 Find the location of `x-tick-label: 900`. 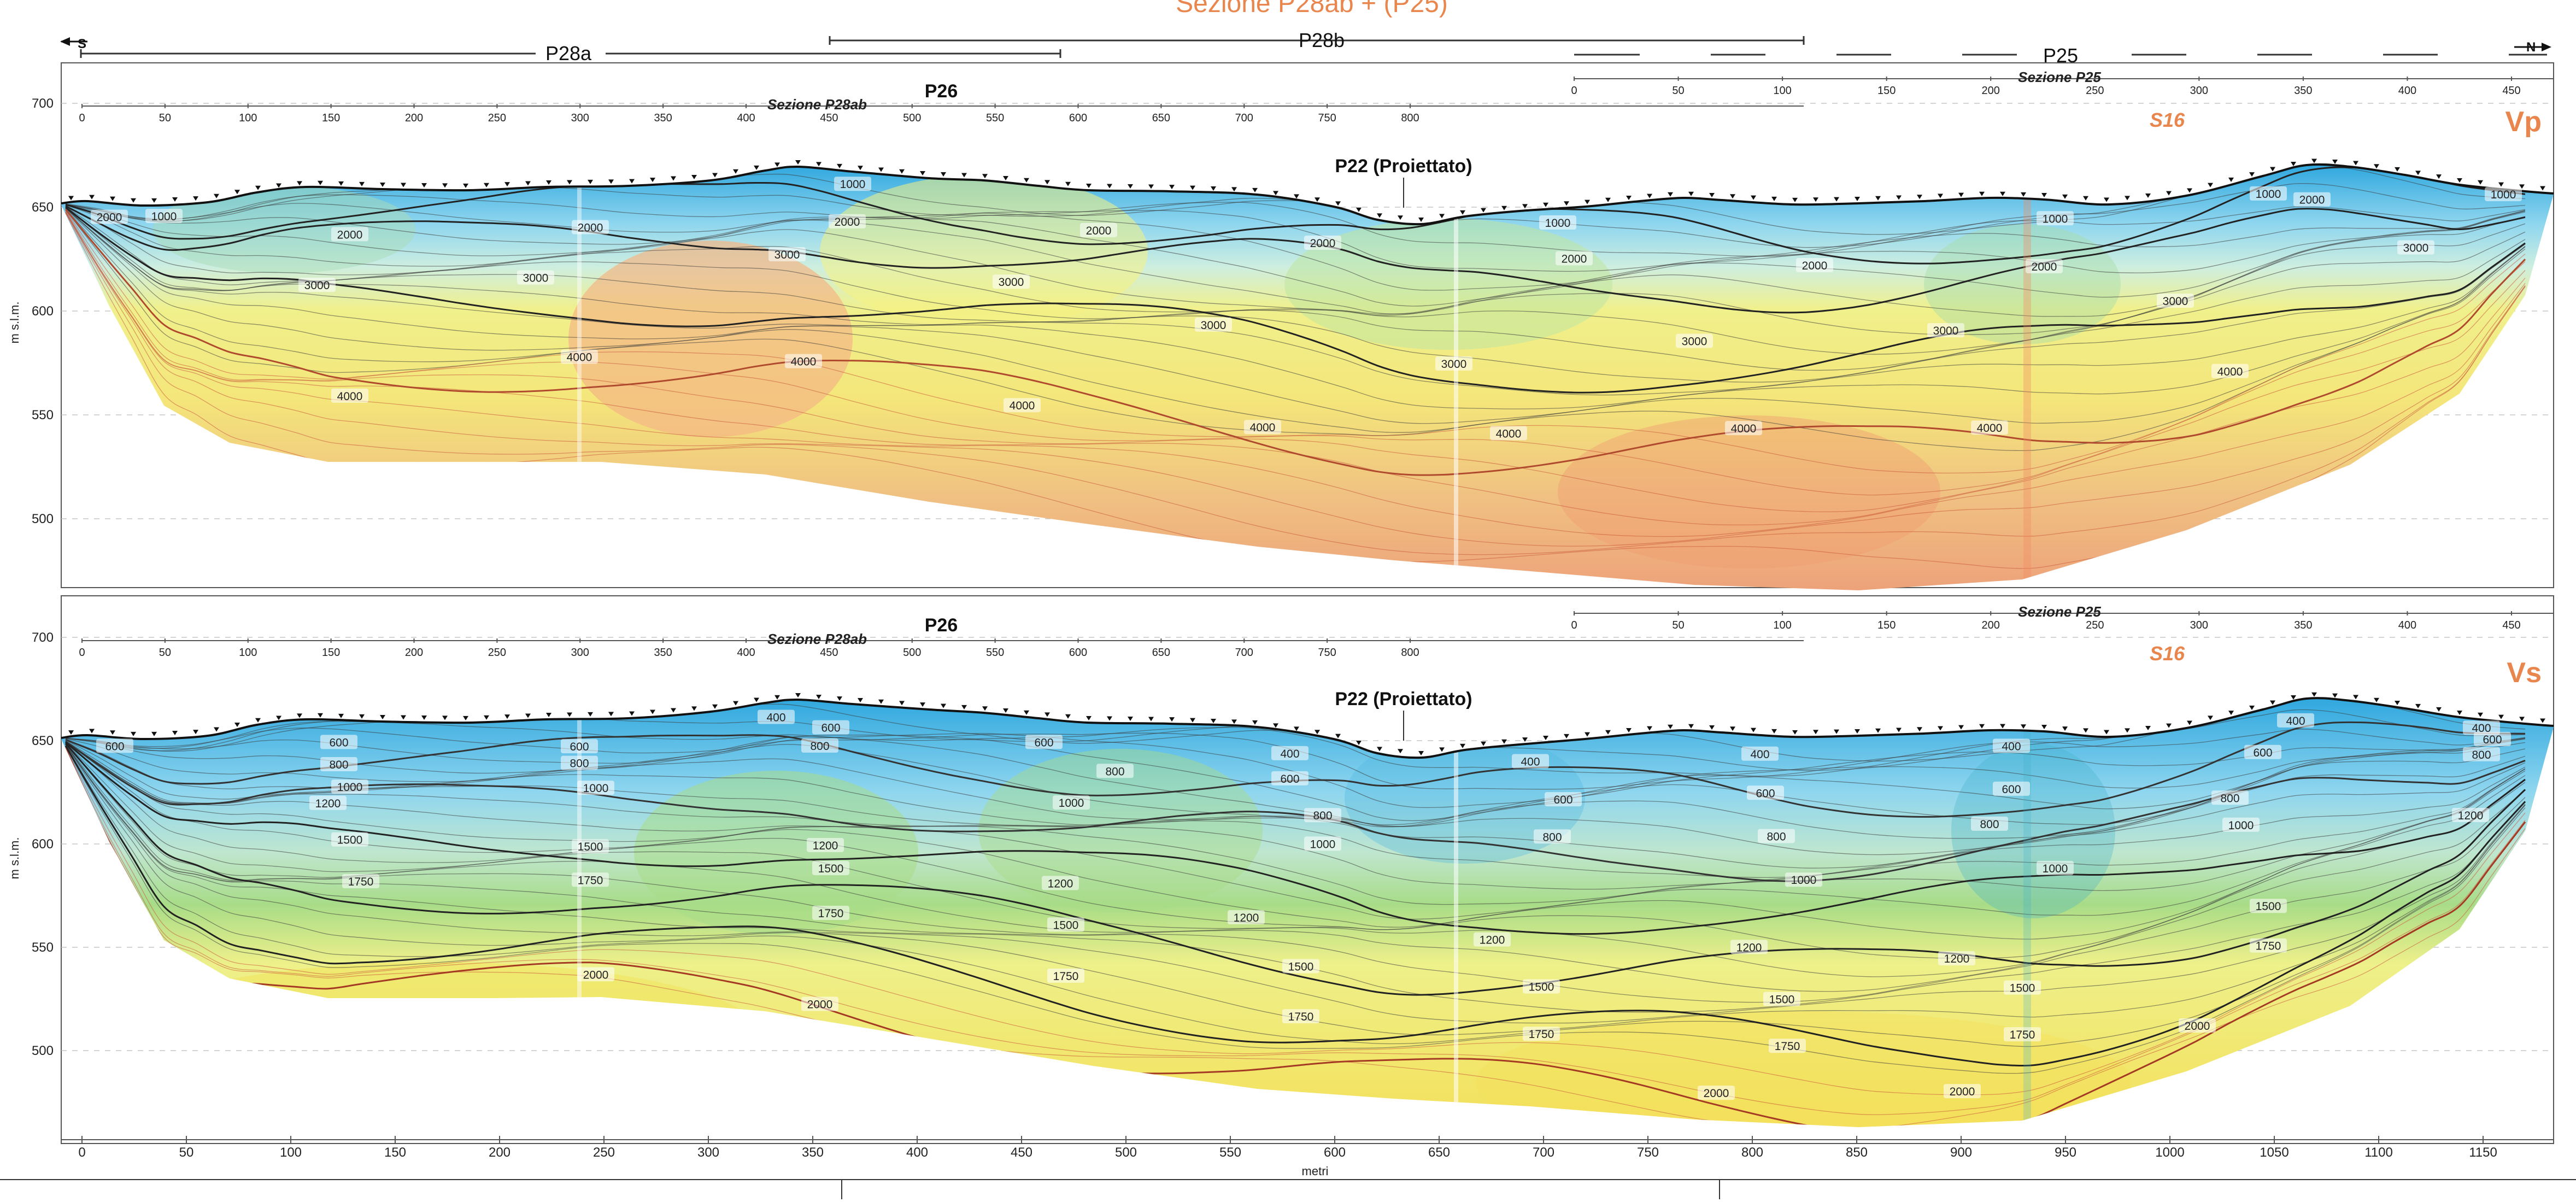

x-tick-label: 900 is located at coordinates (1961, 1152).